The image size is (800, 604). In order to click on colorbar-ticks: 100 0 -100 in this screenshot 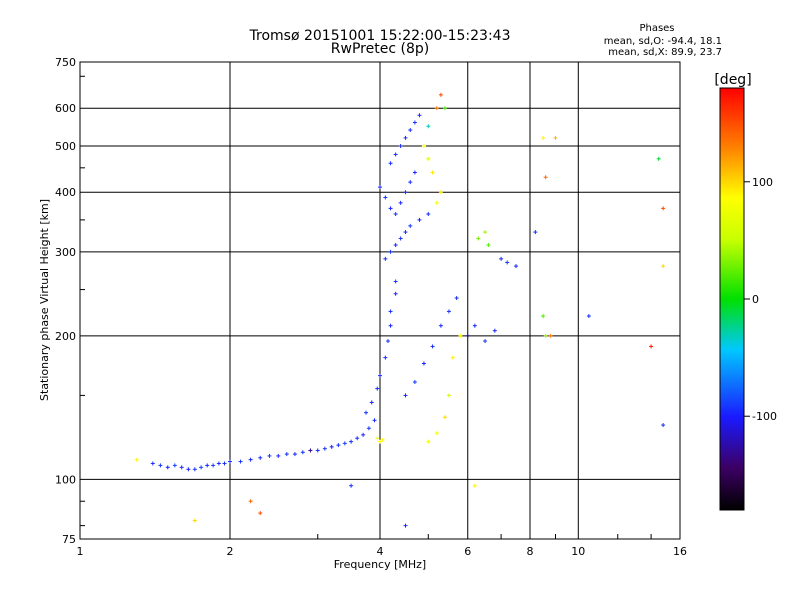, I will do `click(760, 299)`.